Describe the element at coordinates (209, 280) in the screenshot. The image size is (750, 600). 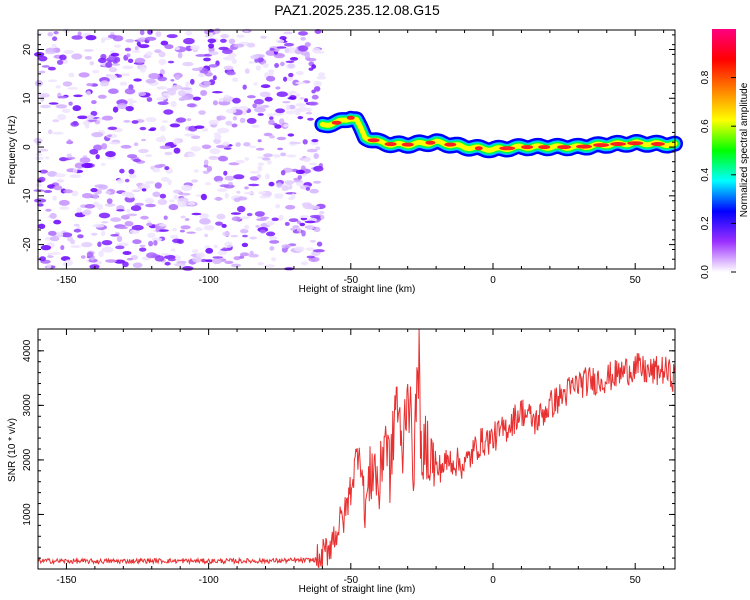
I see `spectrogram-xtick-label: -100` at that location.